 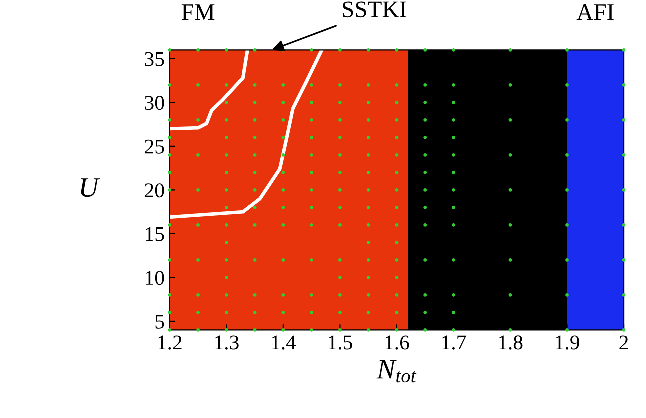 I want to click on annotation: FM, so click(x=198, y=12).